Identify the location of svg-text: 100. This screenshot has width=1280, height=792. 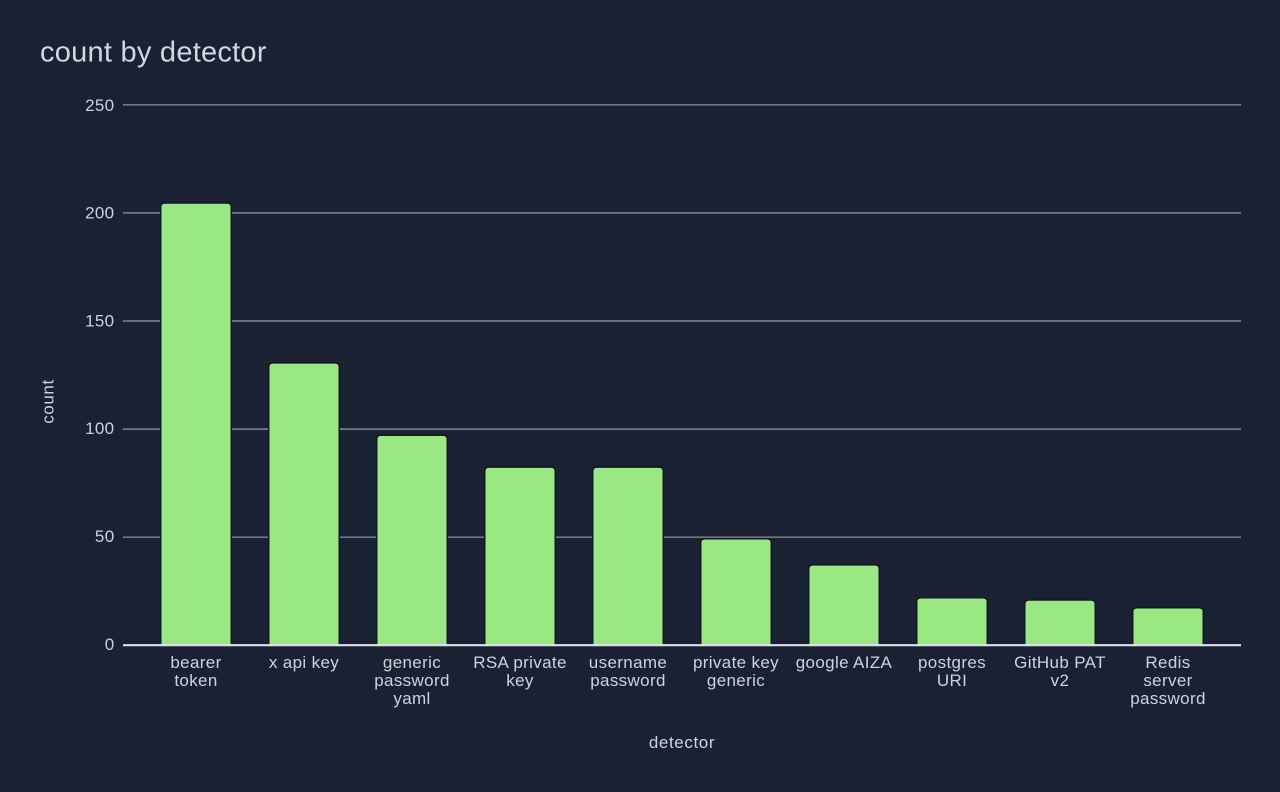
(99, 428).